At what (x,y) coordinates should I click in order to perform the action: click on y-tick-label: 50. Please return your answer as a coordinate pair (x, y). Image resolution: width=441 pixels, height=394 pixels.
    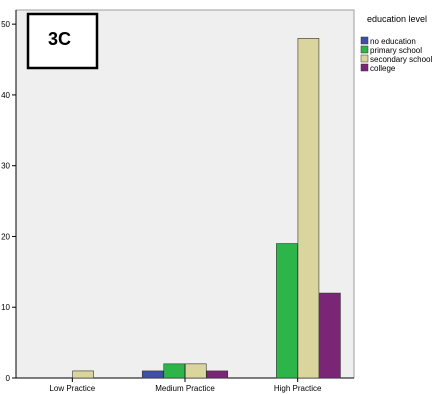
    Looking at the image, I should click on (5, 24).